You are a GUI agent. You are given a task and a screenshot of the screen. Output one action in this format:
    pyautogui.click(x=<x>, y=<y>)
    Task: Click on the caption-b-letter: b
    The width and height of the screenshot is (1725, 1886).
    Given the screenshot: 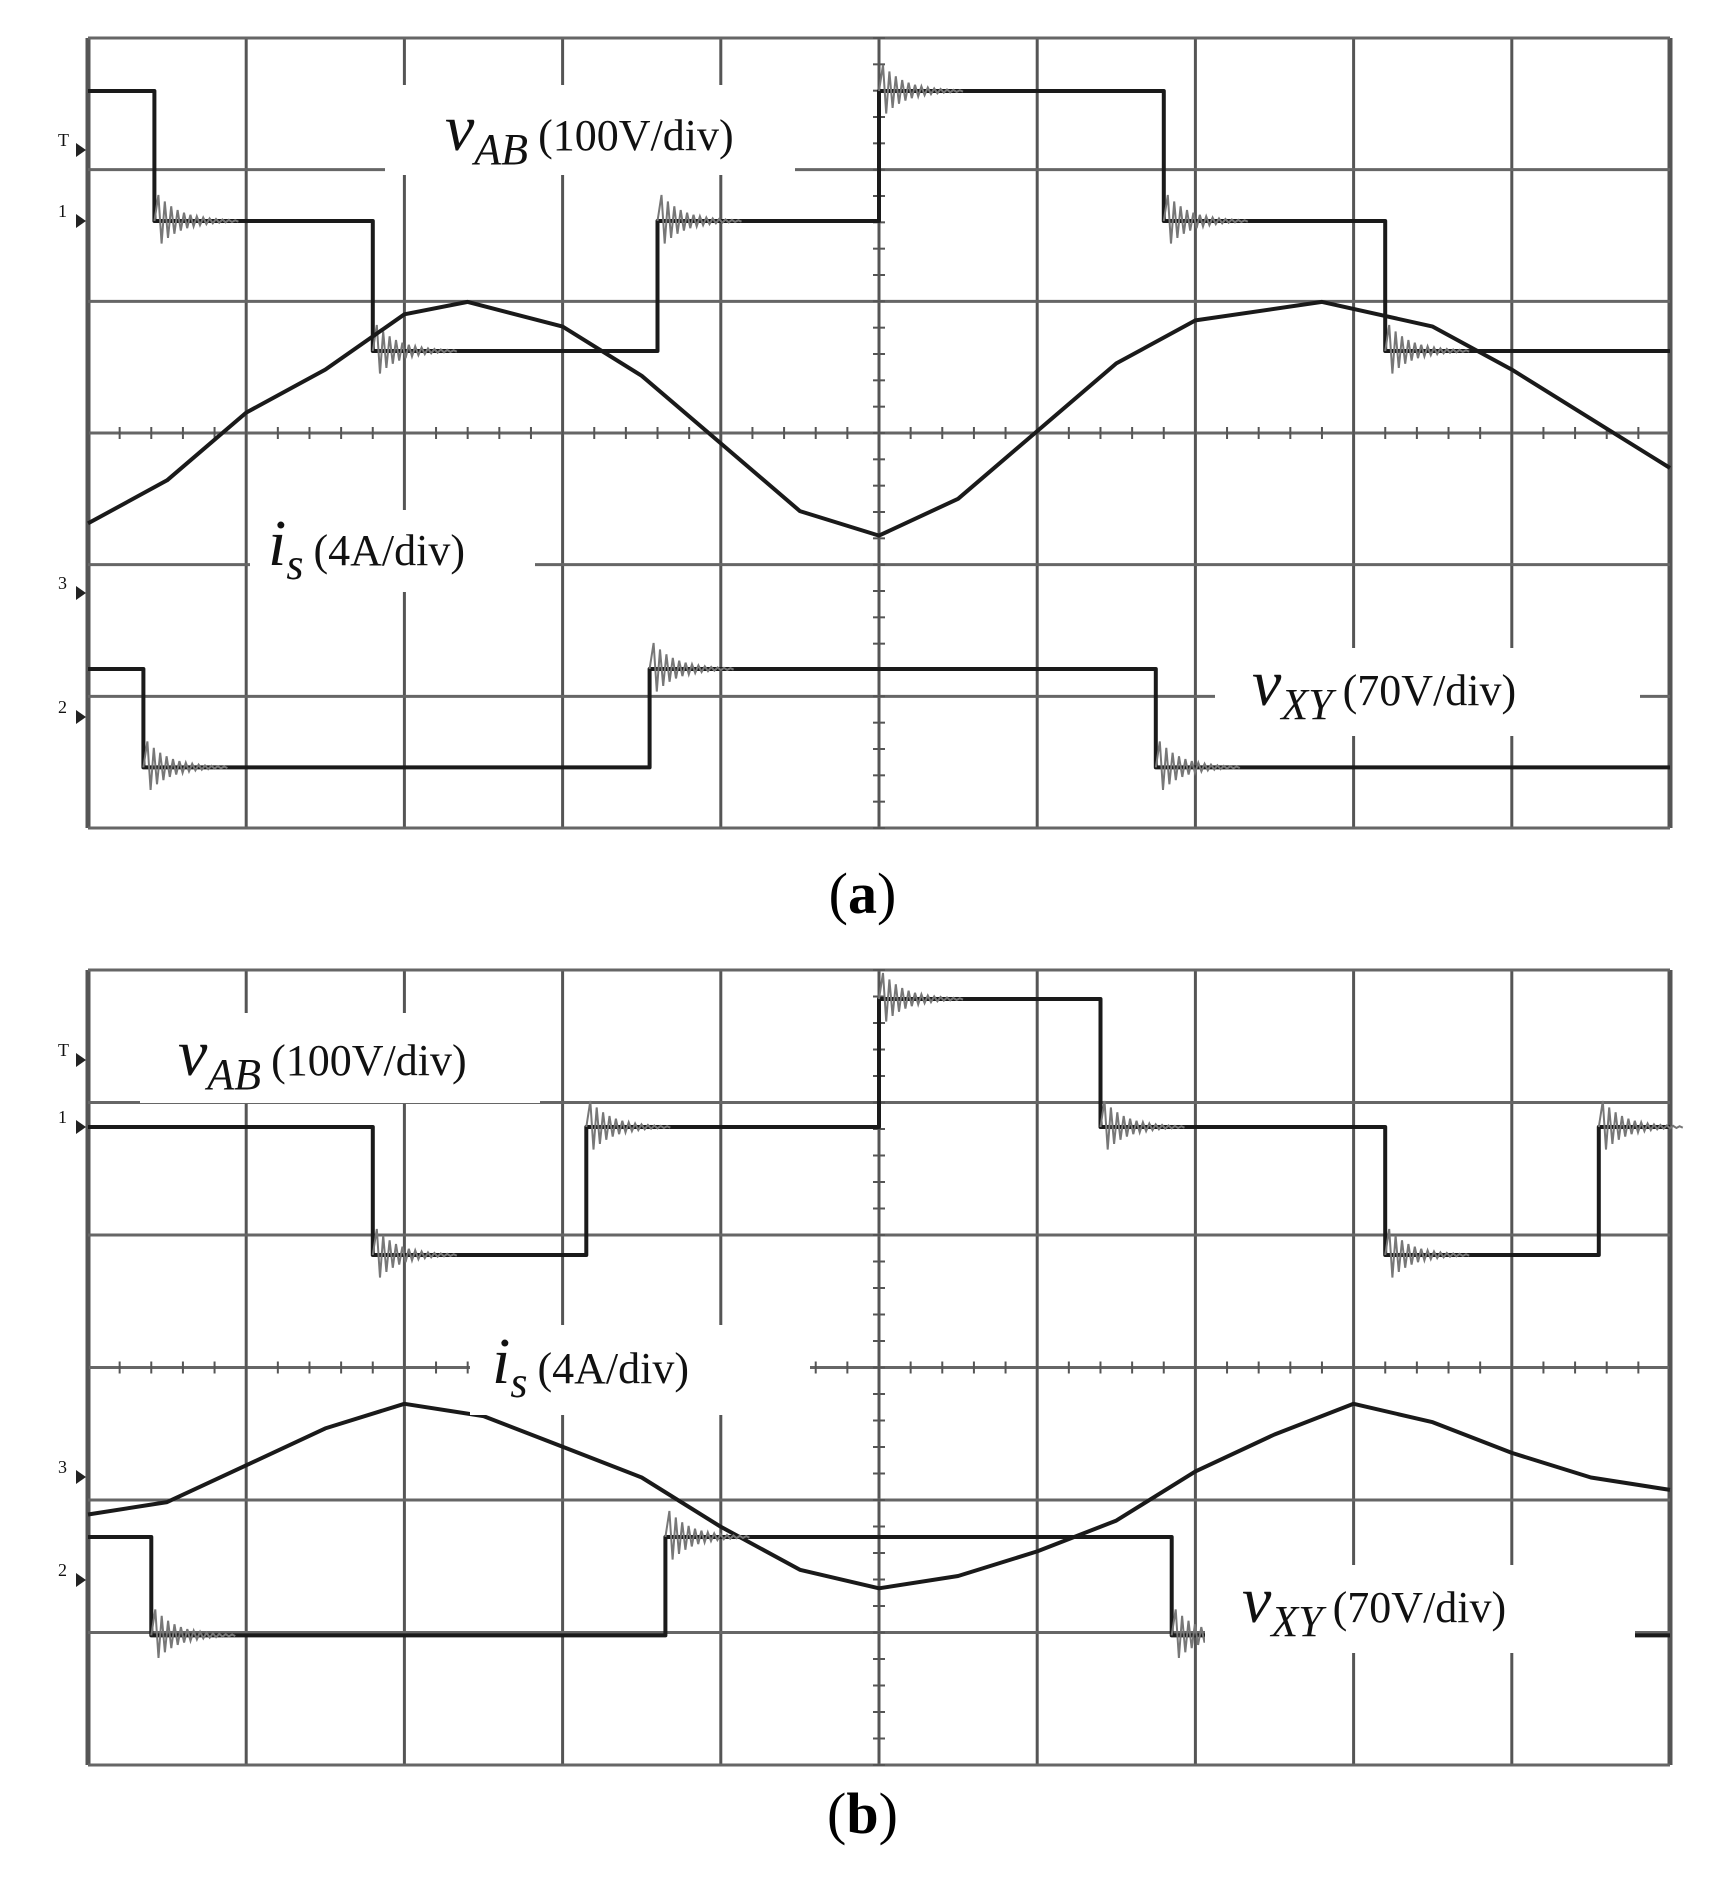 What is the action you would take?
    pyautogui.click(x=862, y=1813)
    